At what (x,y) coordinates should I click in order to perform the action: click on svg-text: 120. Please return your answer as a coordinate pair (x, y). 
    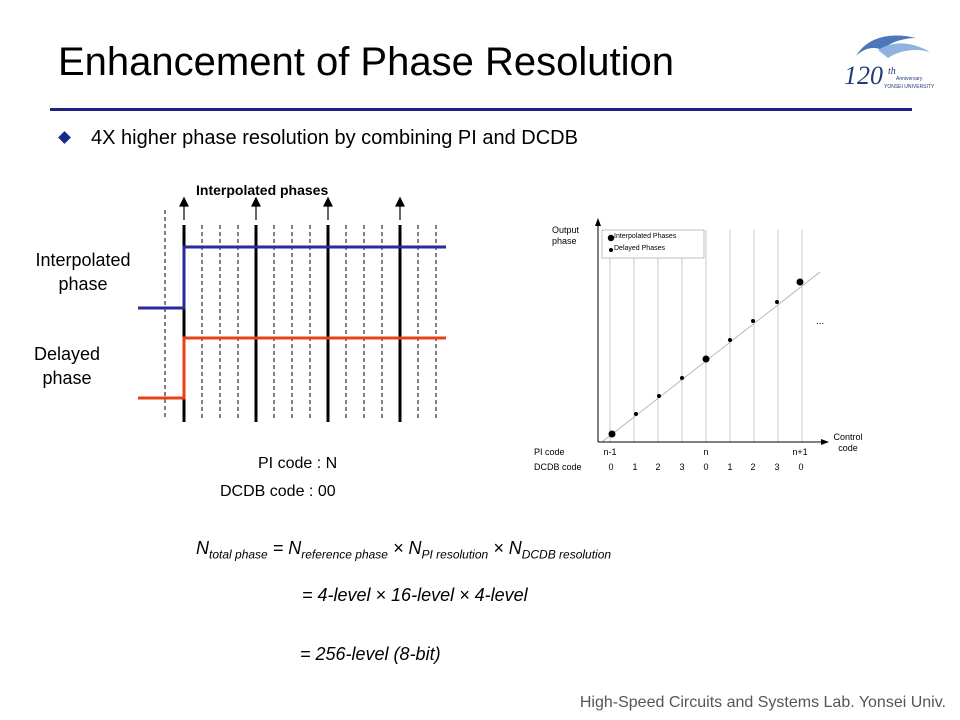
    Looking at the image, I should click on (863, 75).